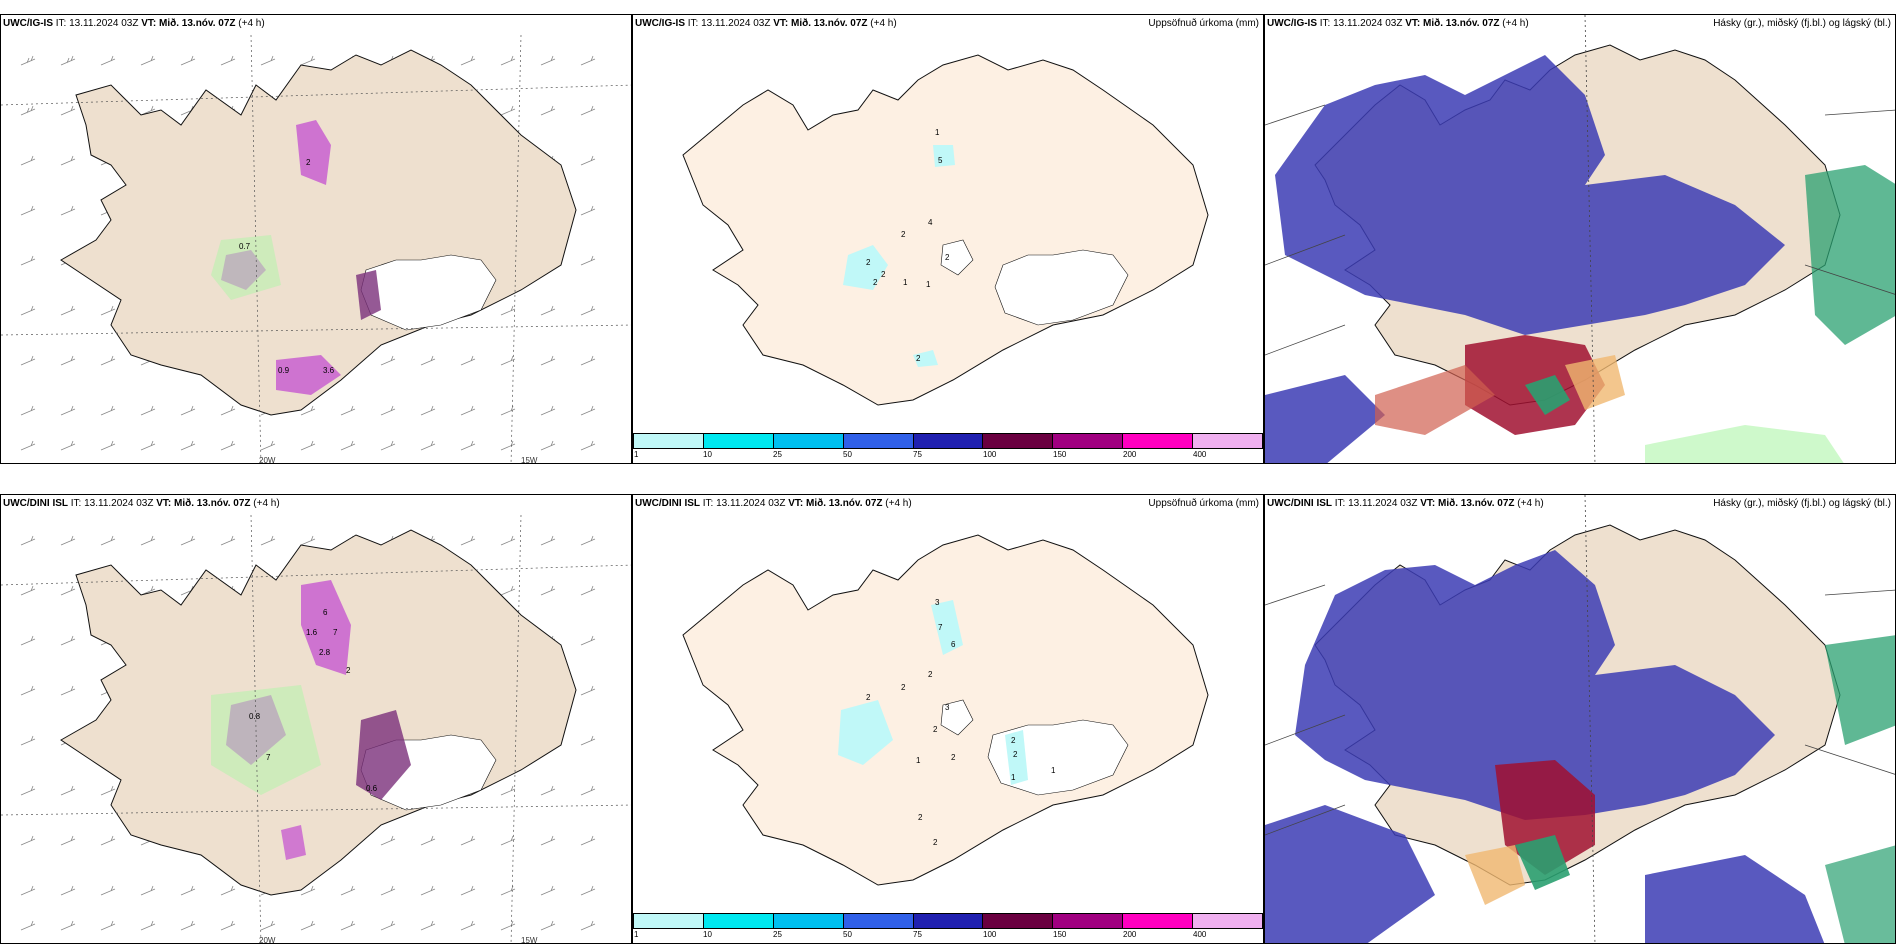 Image resolution: width=1900 pixels, height=950 pixels. Describe the element at coordinates (1495, 875) in the screenshot. I see `fog` at that location.